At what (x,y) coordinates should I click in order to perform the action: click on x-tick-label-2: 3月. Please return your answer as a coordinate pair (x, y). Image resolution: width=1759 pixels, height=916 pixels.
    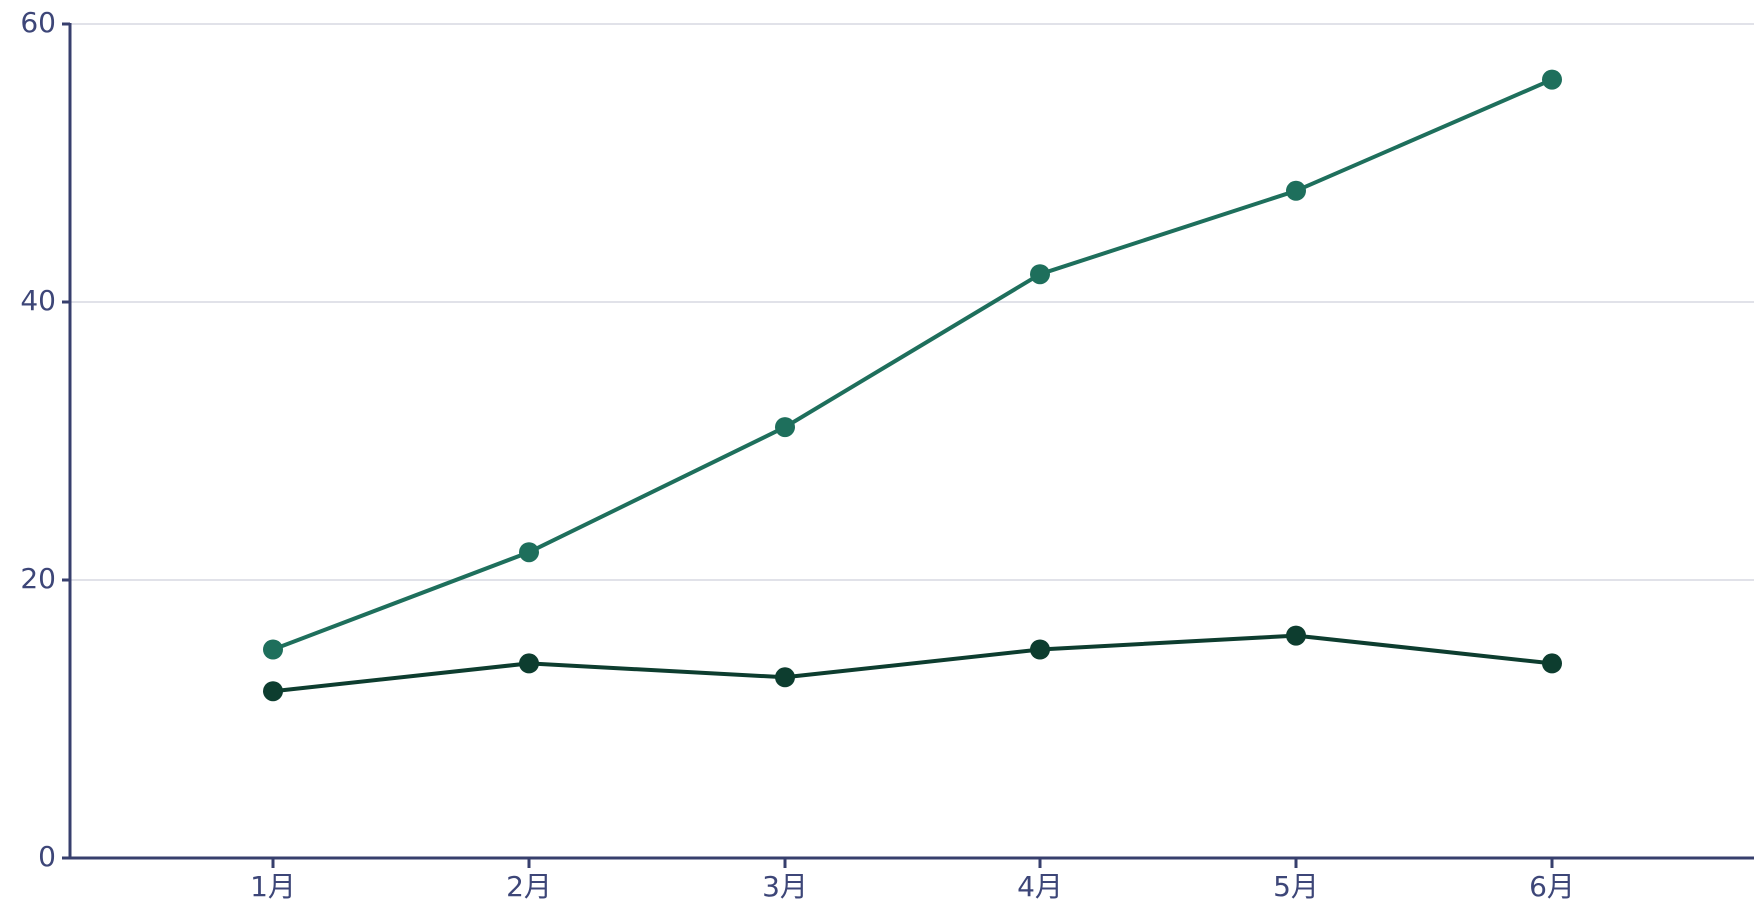
    Looking at the image, I should click on (785, 886).